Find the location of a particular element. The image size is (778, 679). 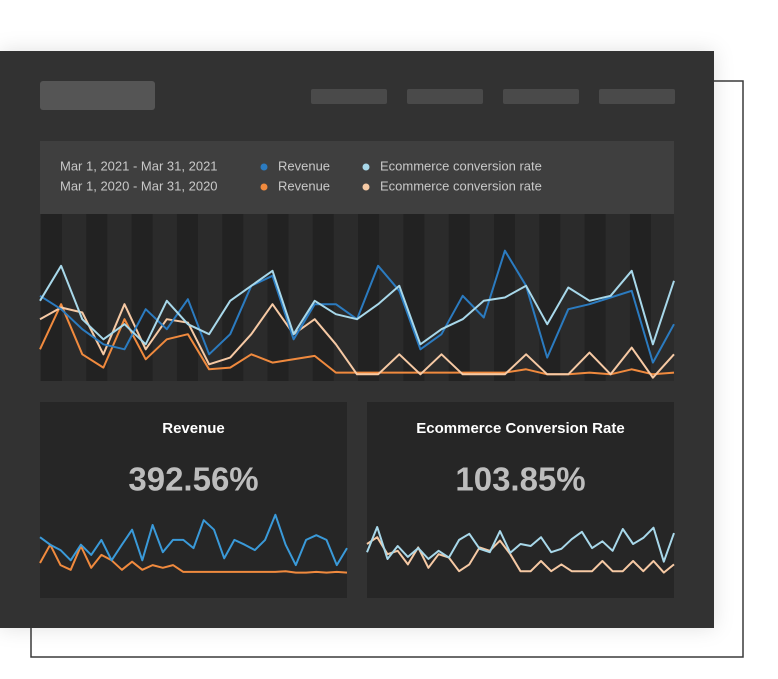

legend-header is located at coordinates (357, 177).